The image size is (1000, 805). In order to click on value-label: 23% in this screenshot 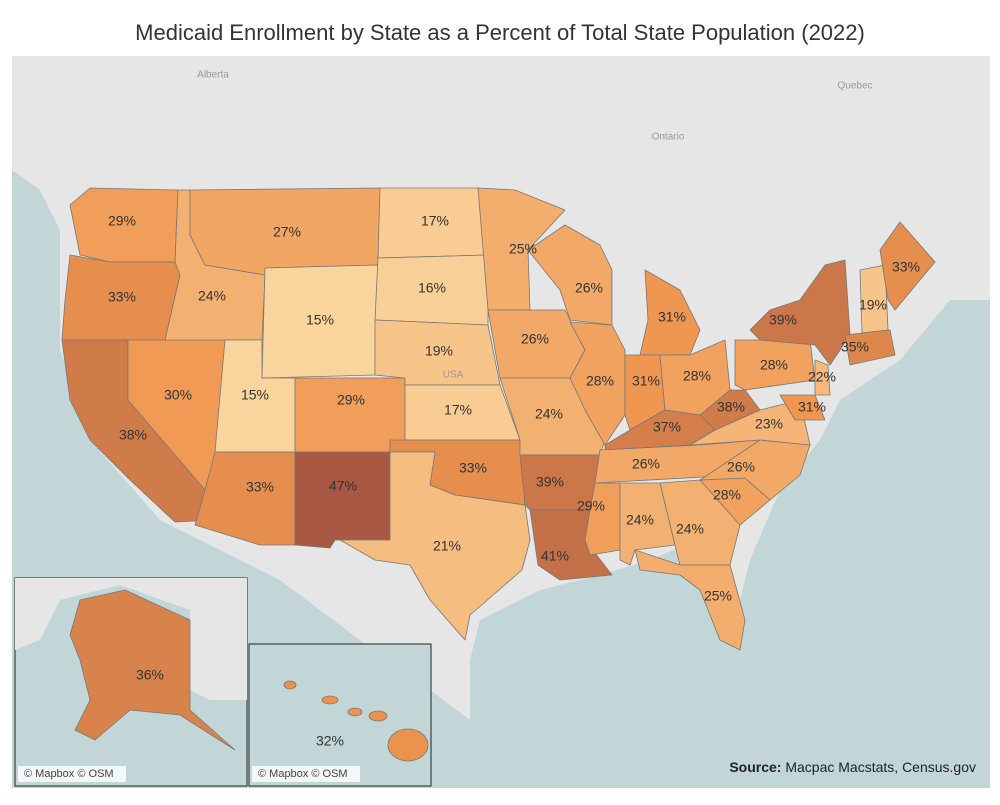, I will do `click(769, 424)`.